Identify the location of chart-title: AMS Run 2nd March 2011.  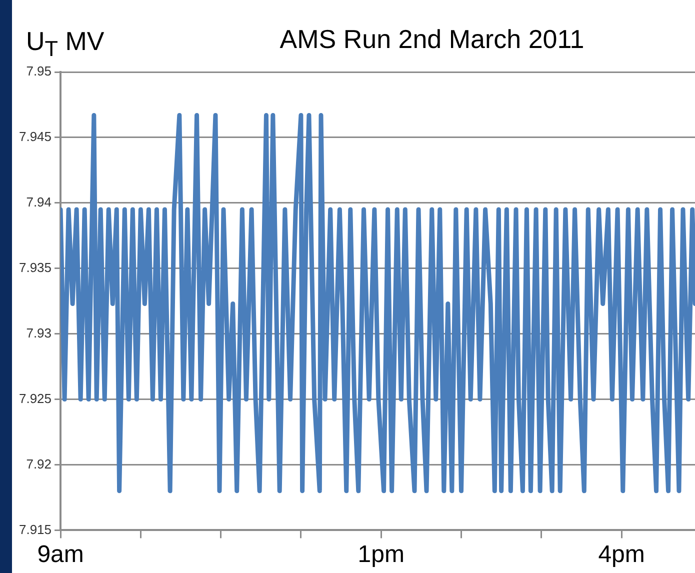
(432, 39).